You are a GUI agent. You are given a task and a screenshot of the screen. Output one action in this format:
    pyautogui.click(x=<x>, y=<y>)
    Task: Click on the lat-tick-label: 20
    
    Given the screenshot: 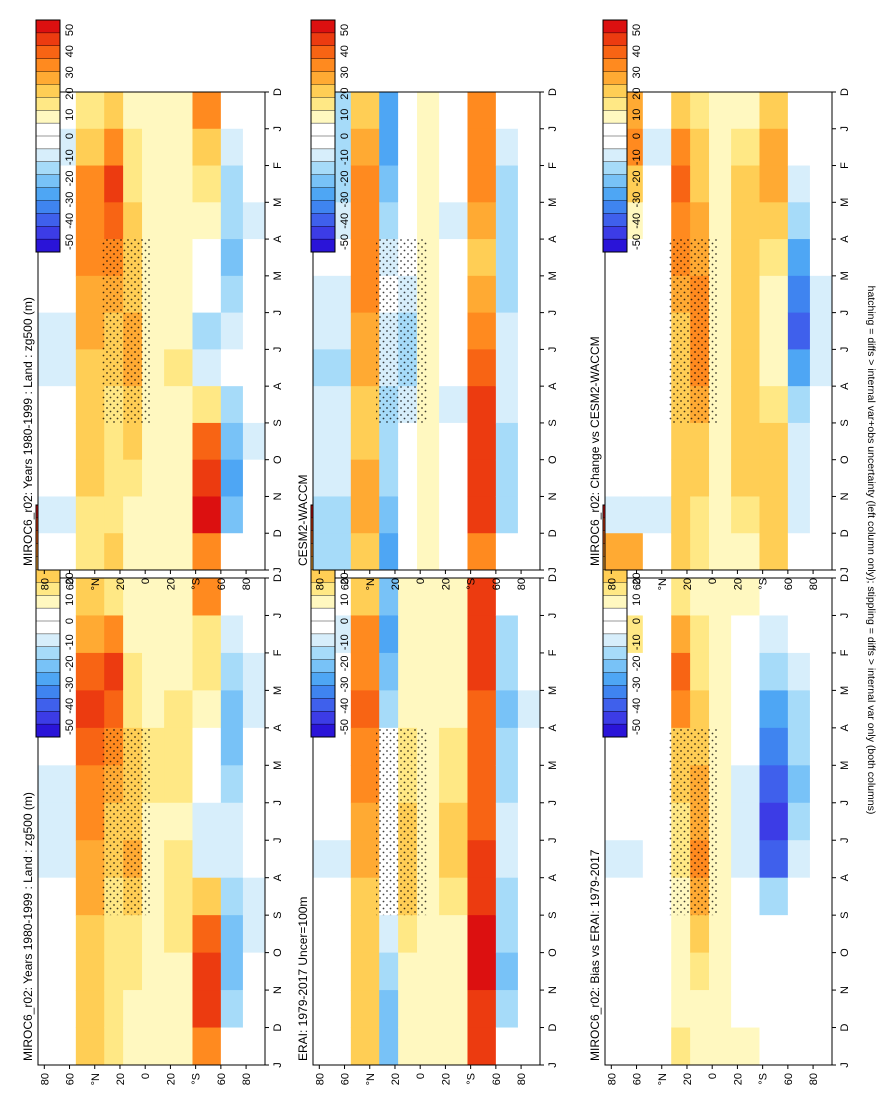 What is the action you would take?
    pyautogui.click(x=446, y=1079)
    